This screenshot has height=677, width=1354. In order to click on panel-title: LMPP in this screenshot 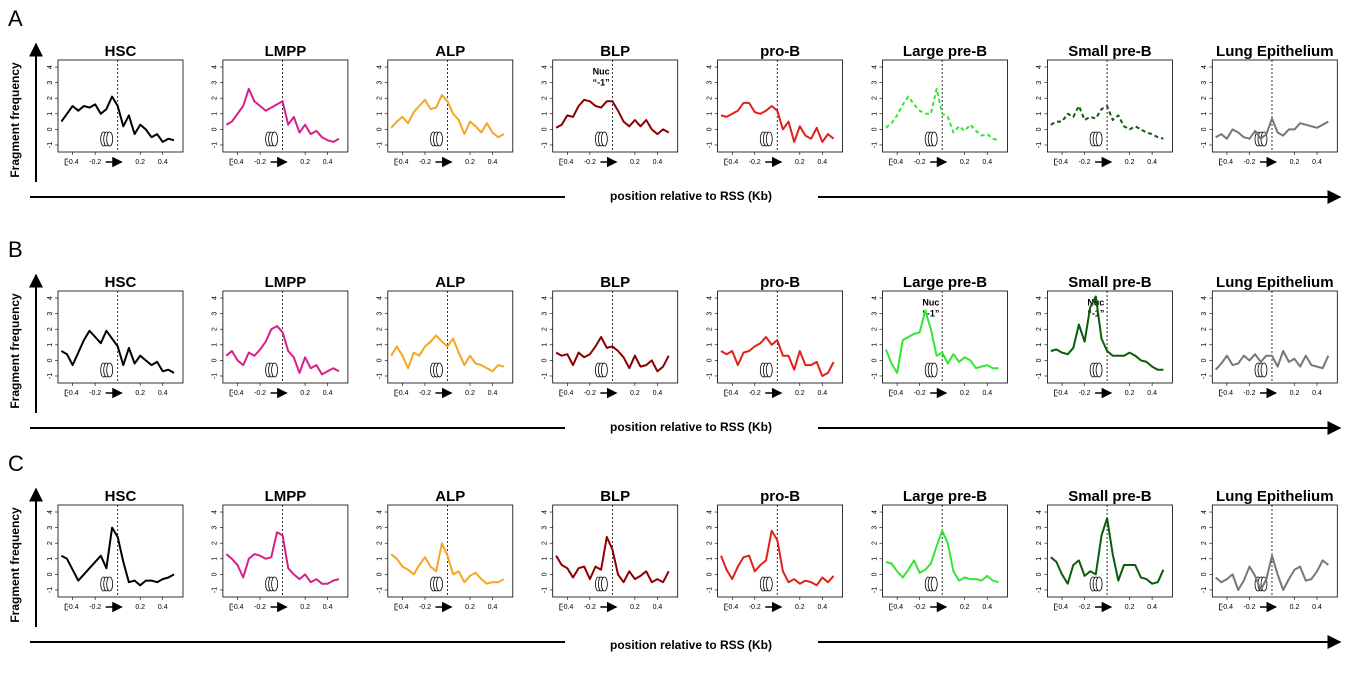, I will do `click(286, 282)`.